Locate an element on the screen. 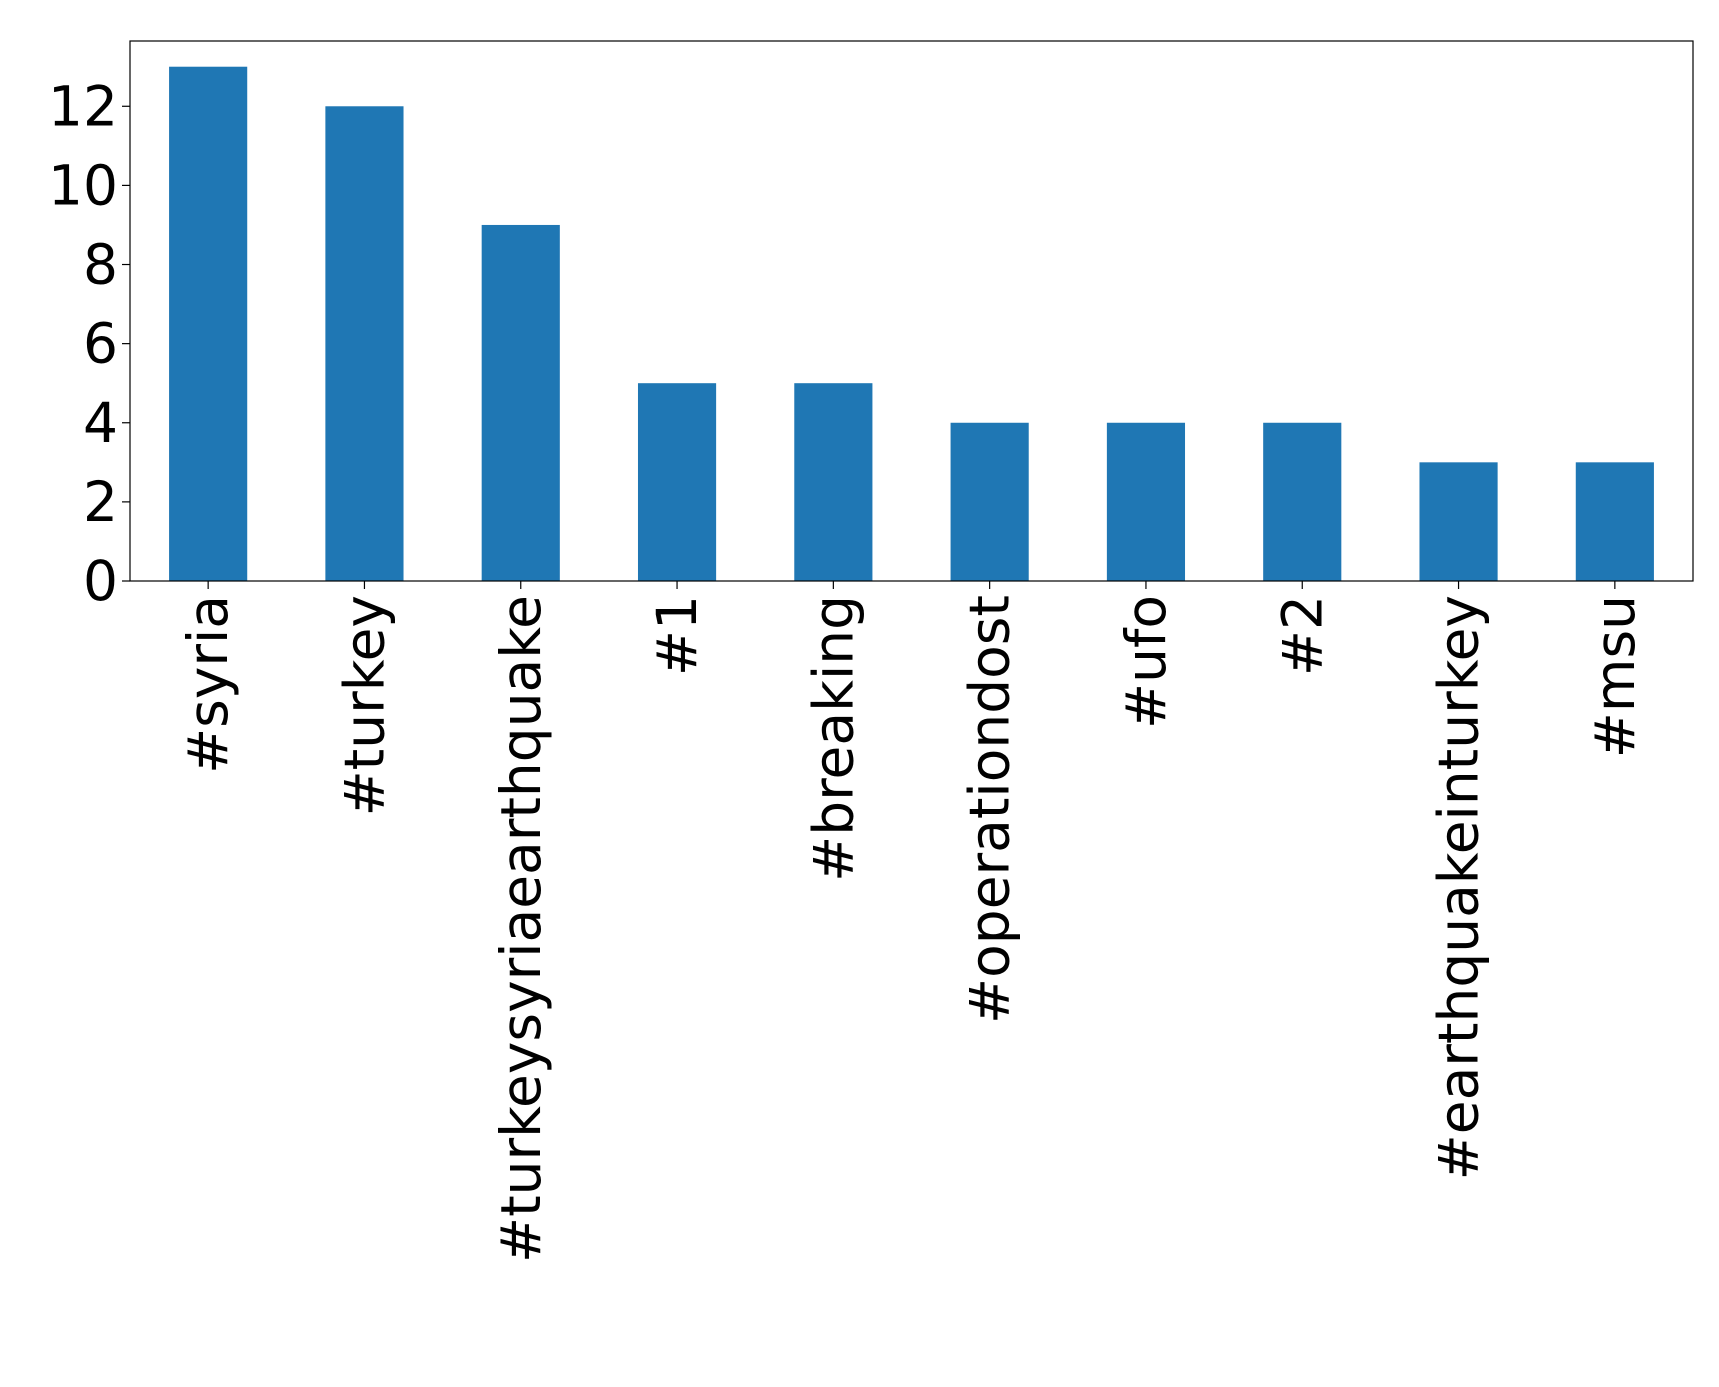  x-tick-label: #earthquakeinturkey is located at coordinates (1459, 887).